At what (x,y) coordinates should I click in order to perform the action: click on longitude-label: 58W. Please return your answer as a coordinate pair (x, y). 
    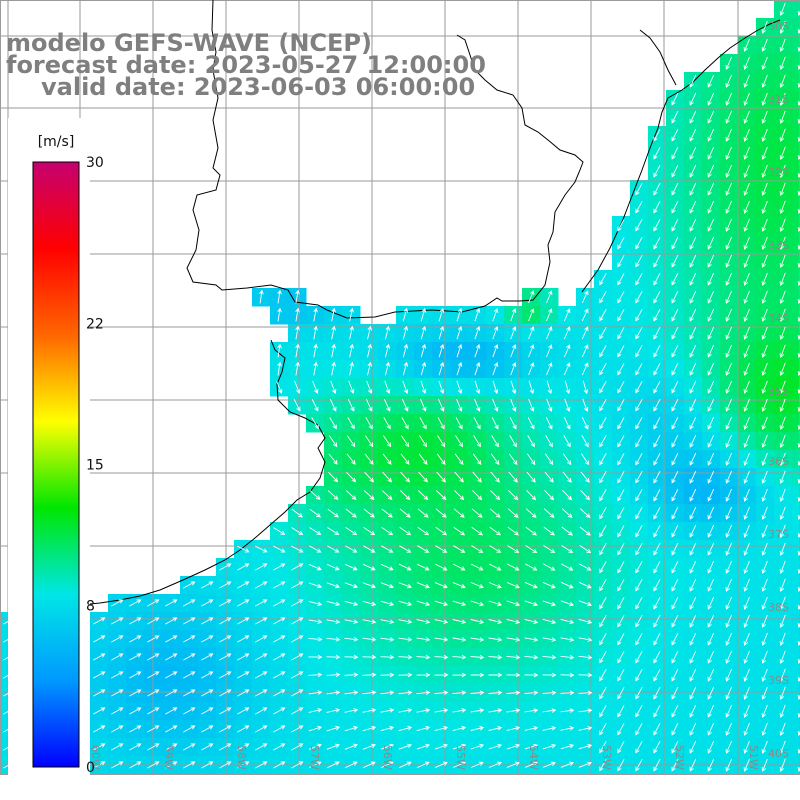
    Looking at the image, I should click on (241, 757).